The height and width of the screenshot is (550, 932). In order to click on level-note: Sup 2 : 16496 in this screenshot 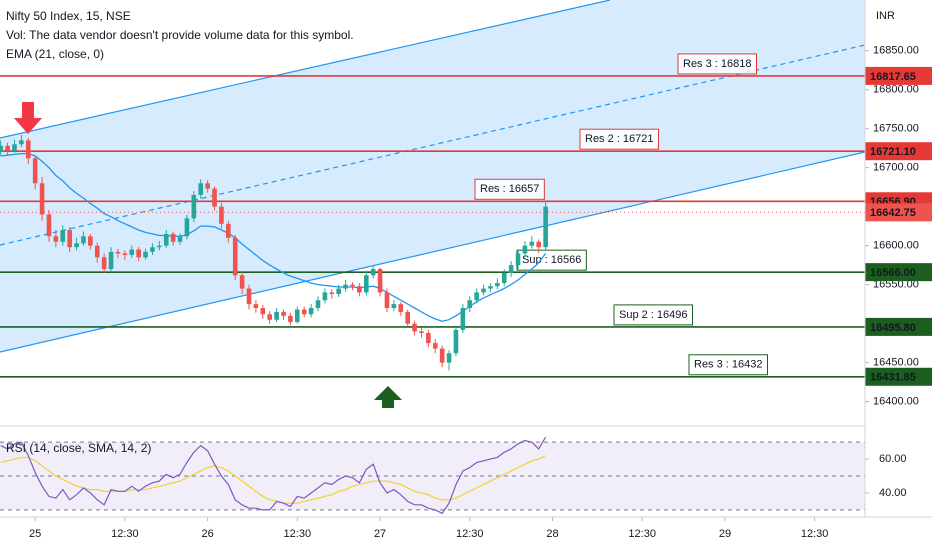, I will do `click(653, 315)`.